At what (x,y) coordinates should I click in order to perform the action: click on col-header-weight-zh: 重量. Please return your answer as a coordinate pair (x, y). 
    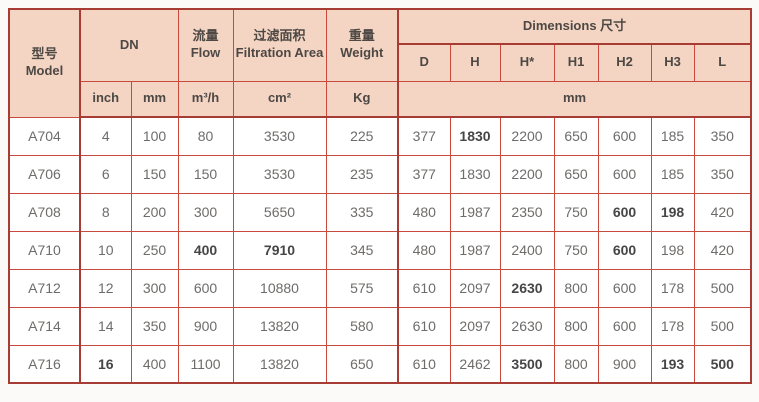
    Looking at the image, I should click on (361, 36).